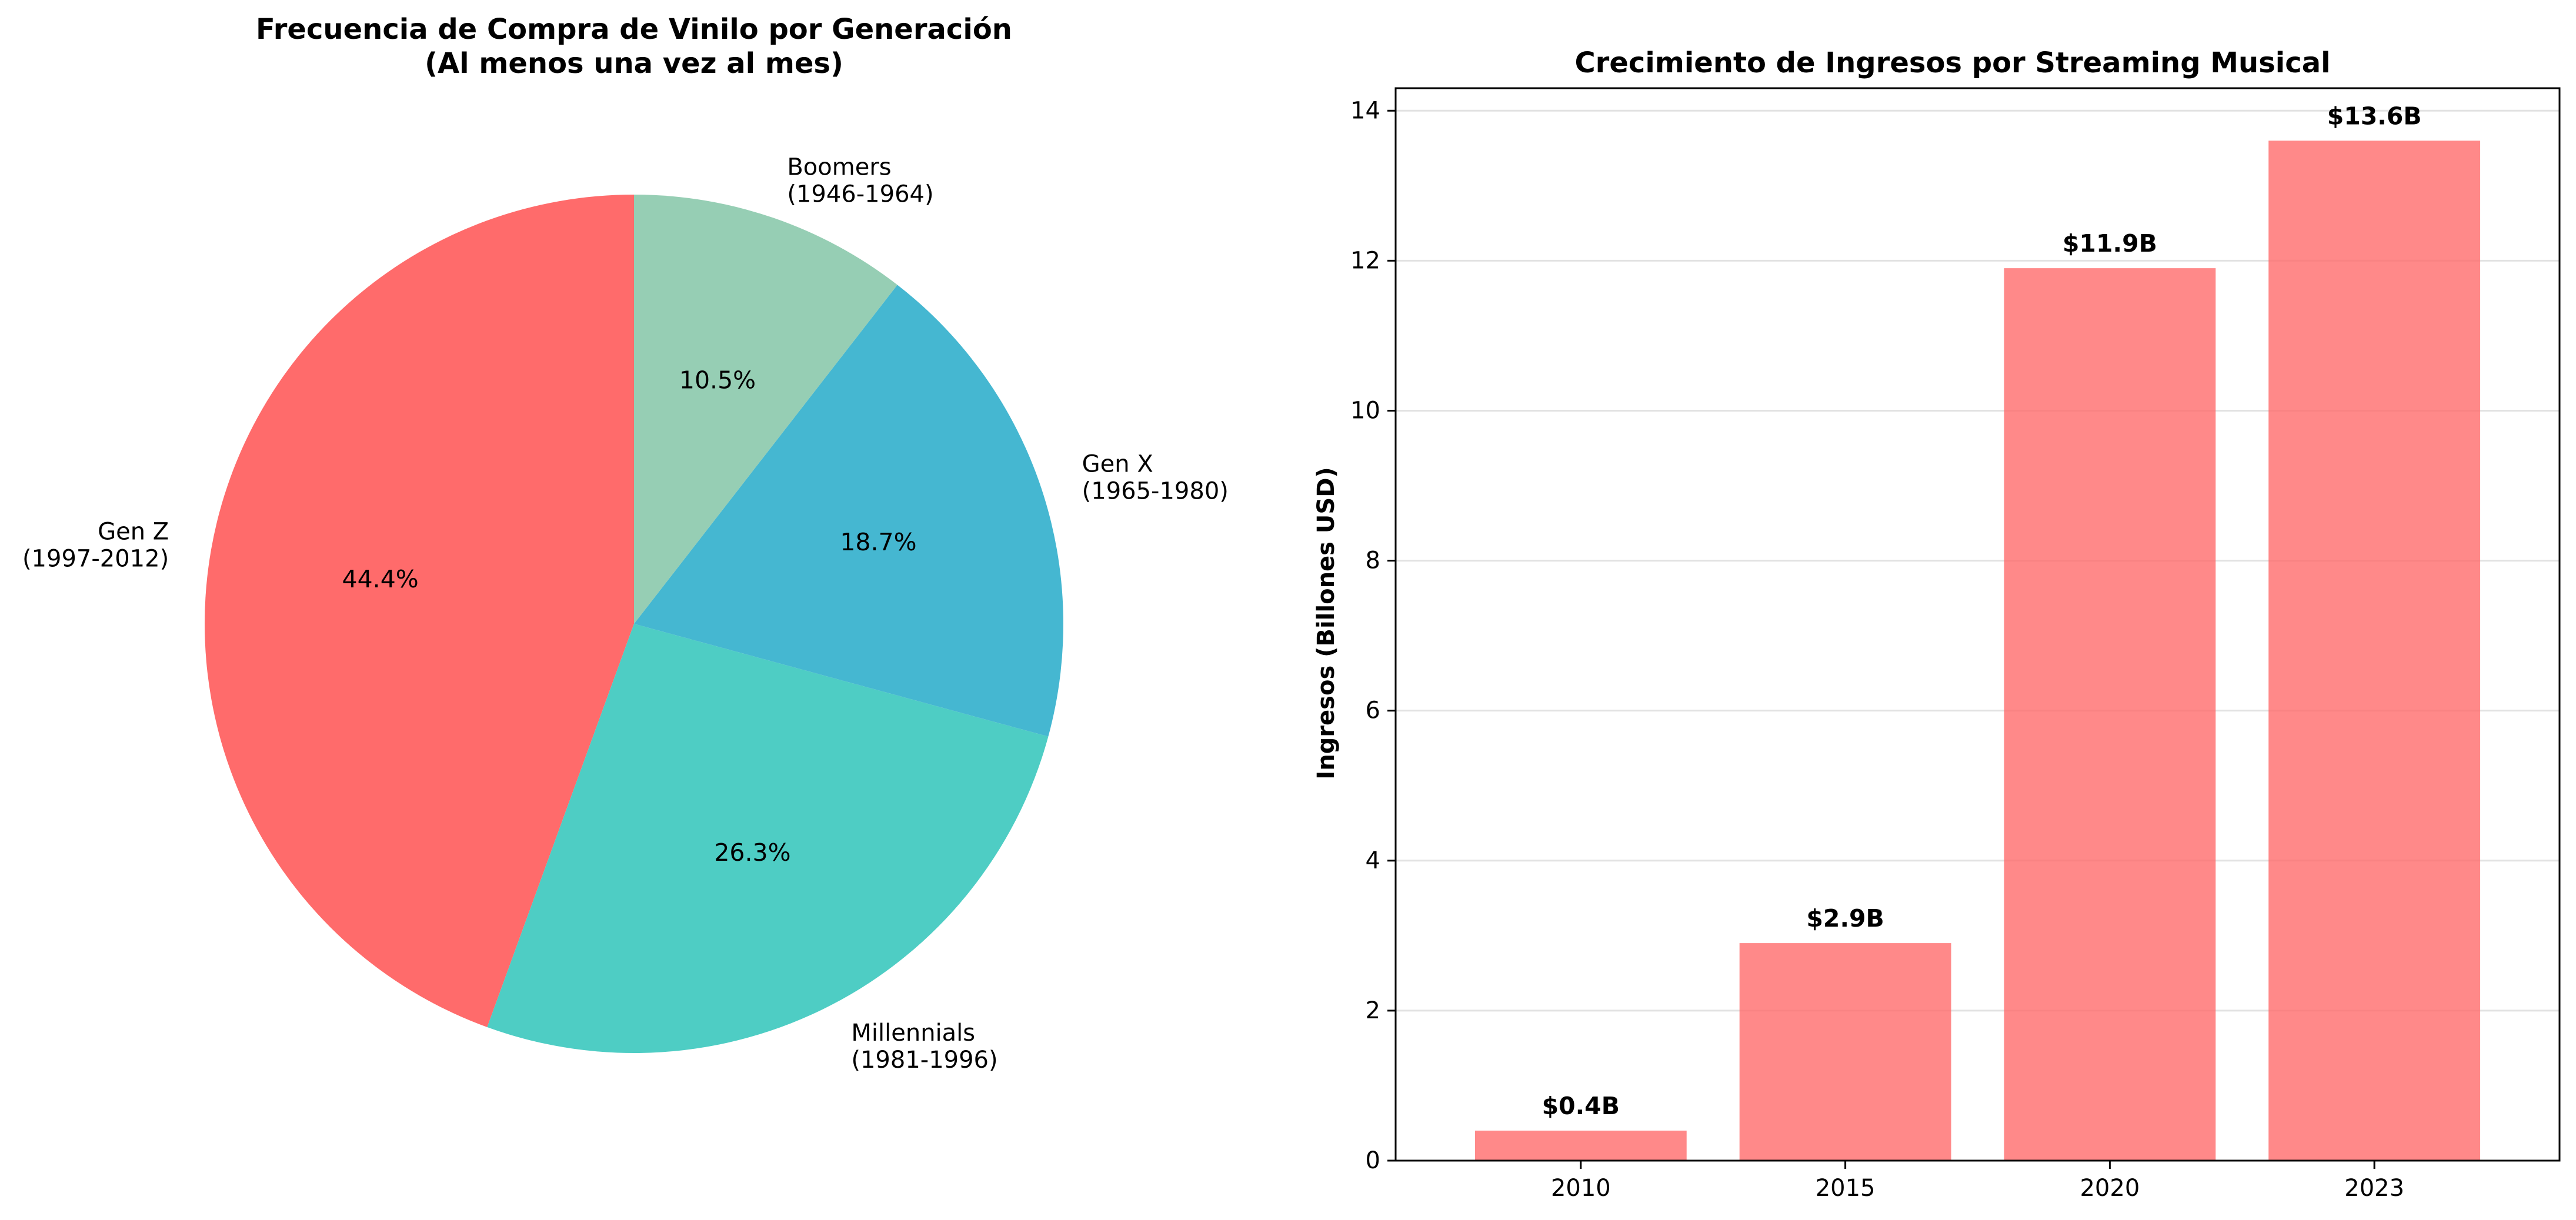 The height and width of the screenshot is (1220, 2576). What do you see at coordinates (717, 381) in the screenshot?
I see `pie-percent-boomers: 10.5%` at bounding box center [717, 381].